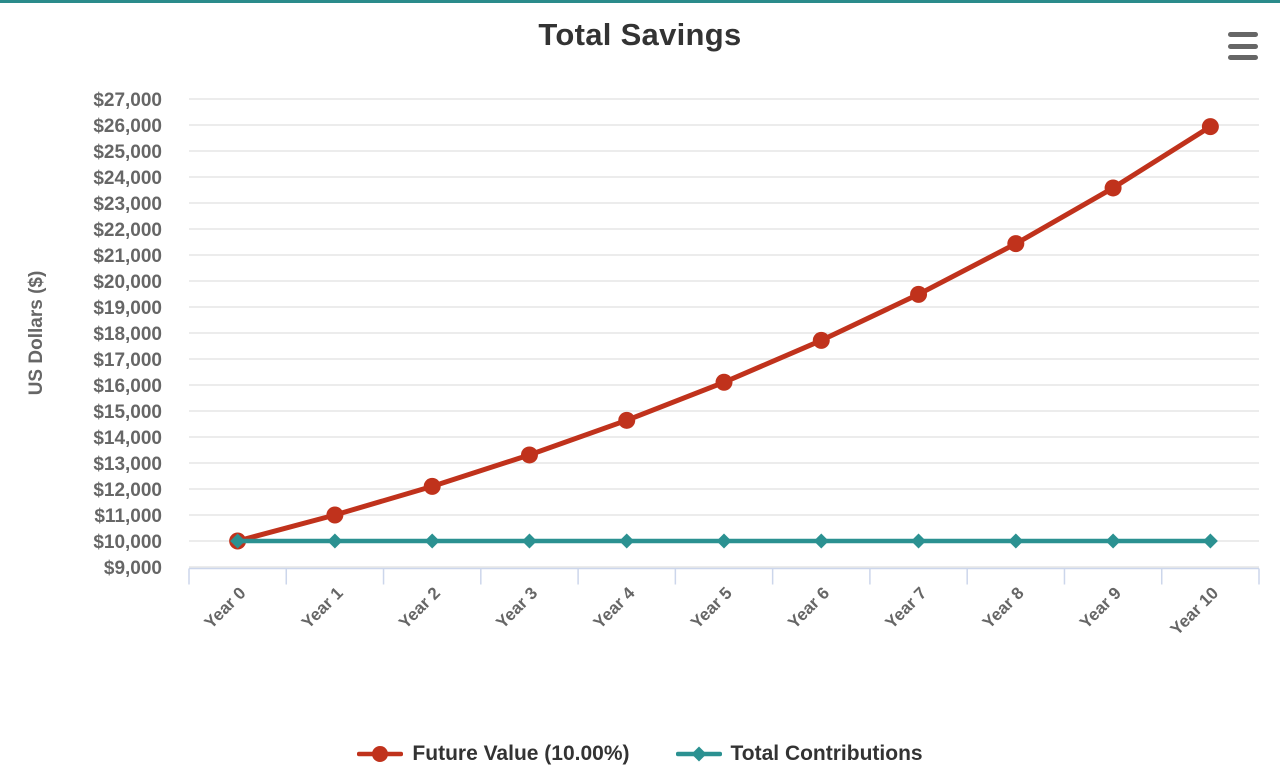  What do you see at coordinates (225, 607) in the screenshot?
I see `x-tick-label: Year 0` at bounding box center [225, 607].